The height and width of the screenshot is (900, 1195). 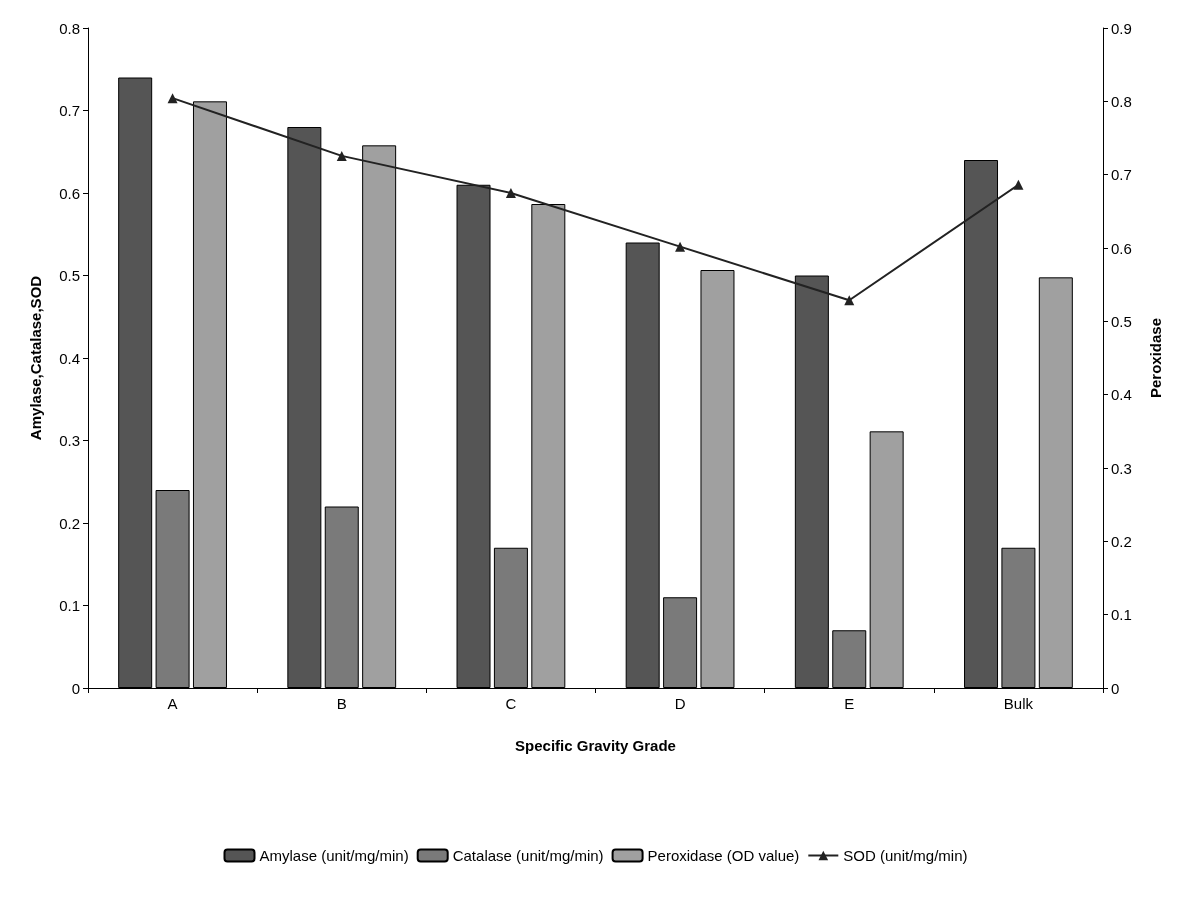 What do you see at coordinates (1155, 358) in the screenshot?
I see `y2-axis-title: Peroxidase` at bounding box center [1155, 358].